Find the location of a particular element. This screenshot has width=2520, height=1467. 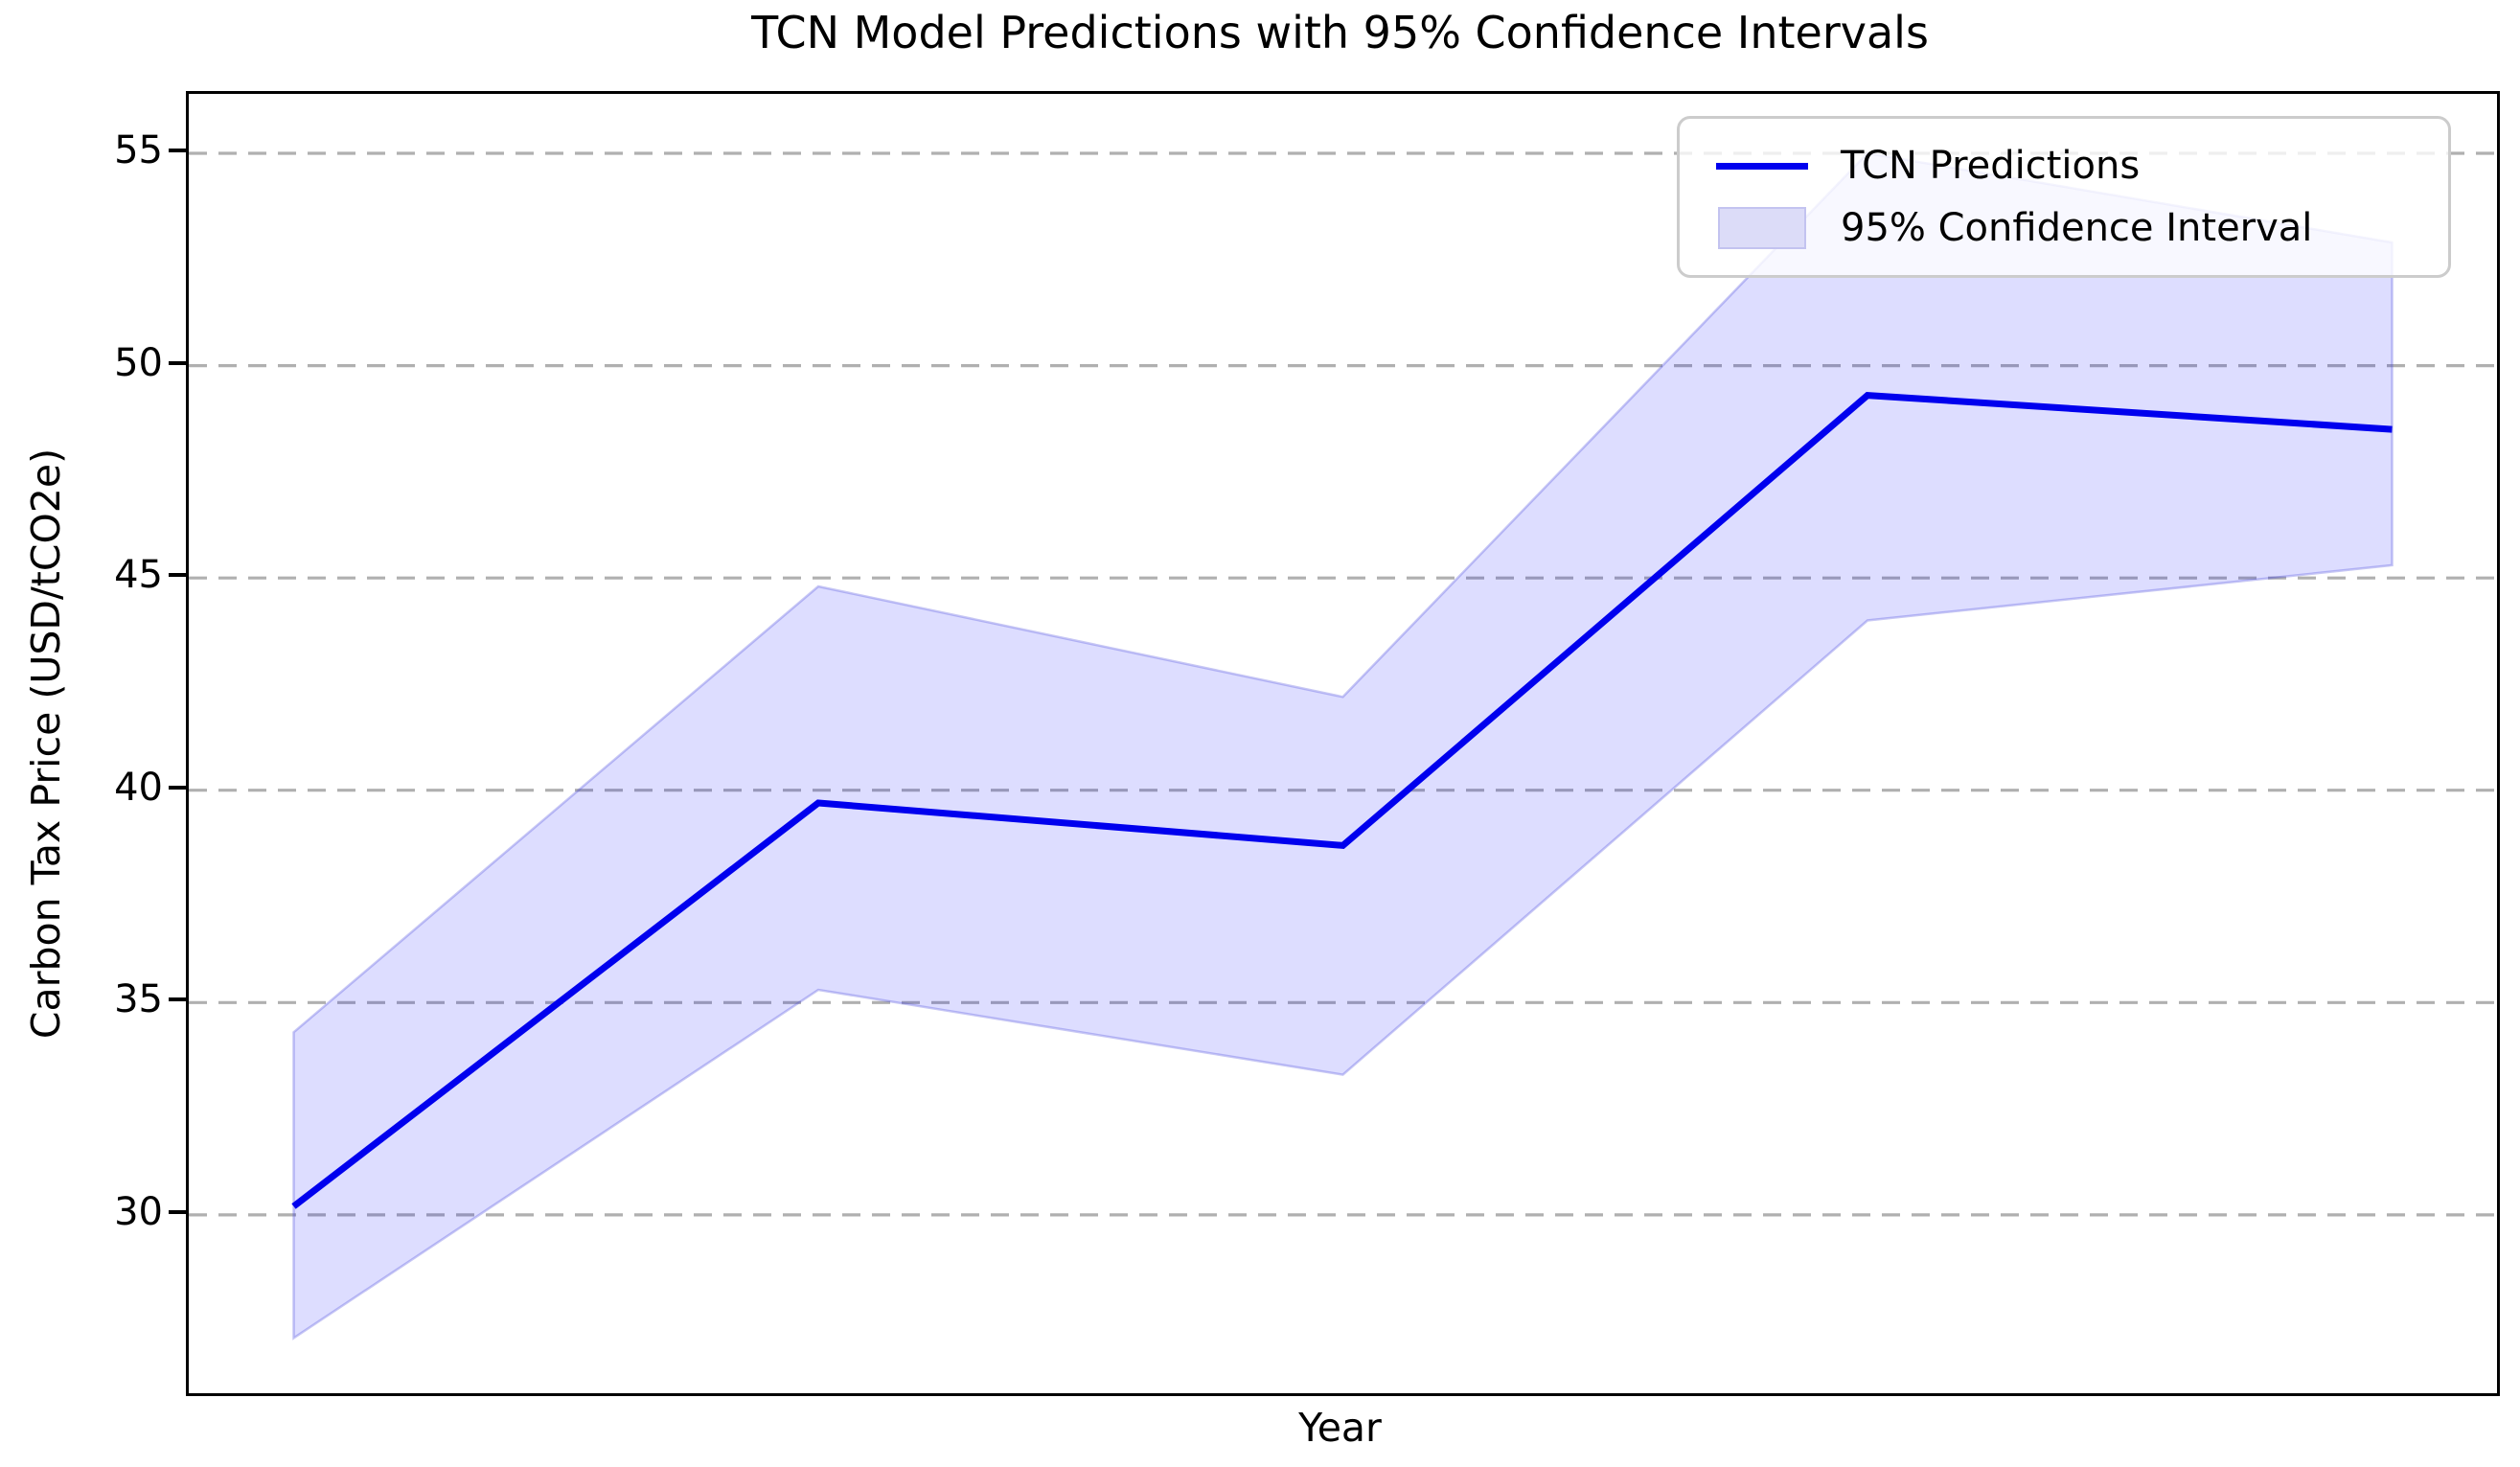

legend-entry-predictions: TCN Predictions is located at coordinates (2082, 166).